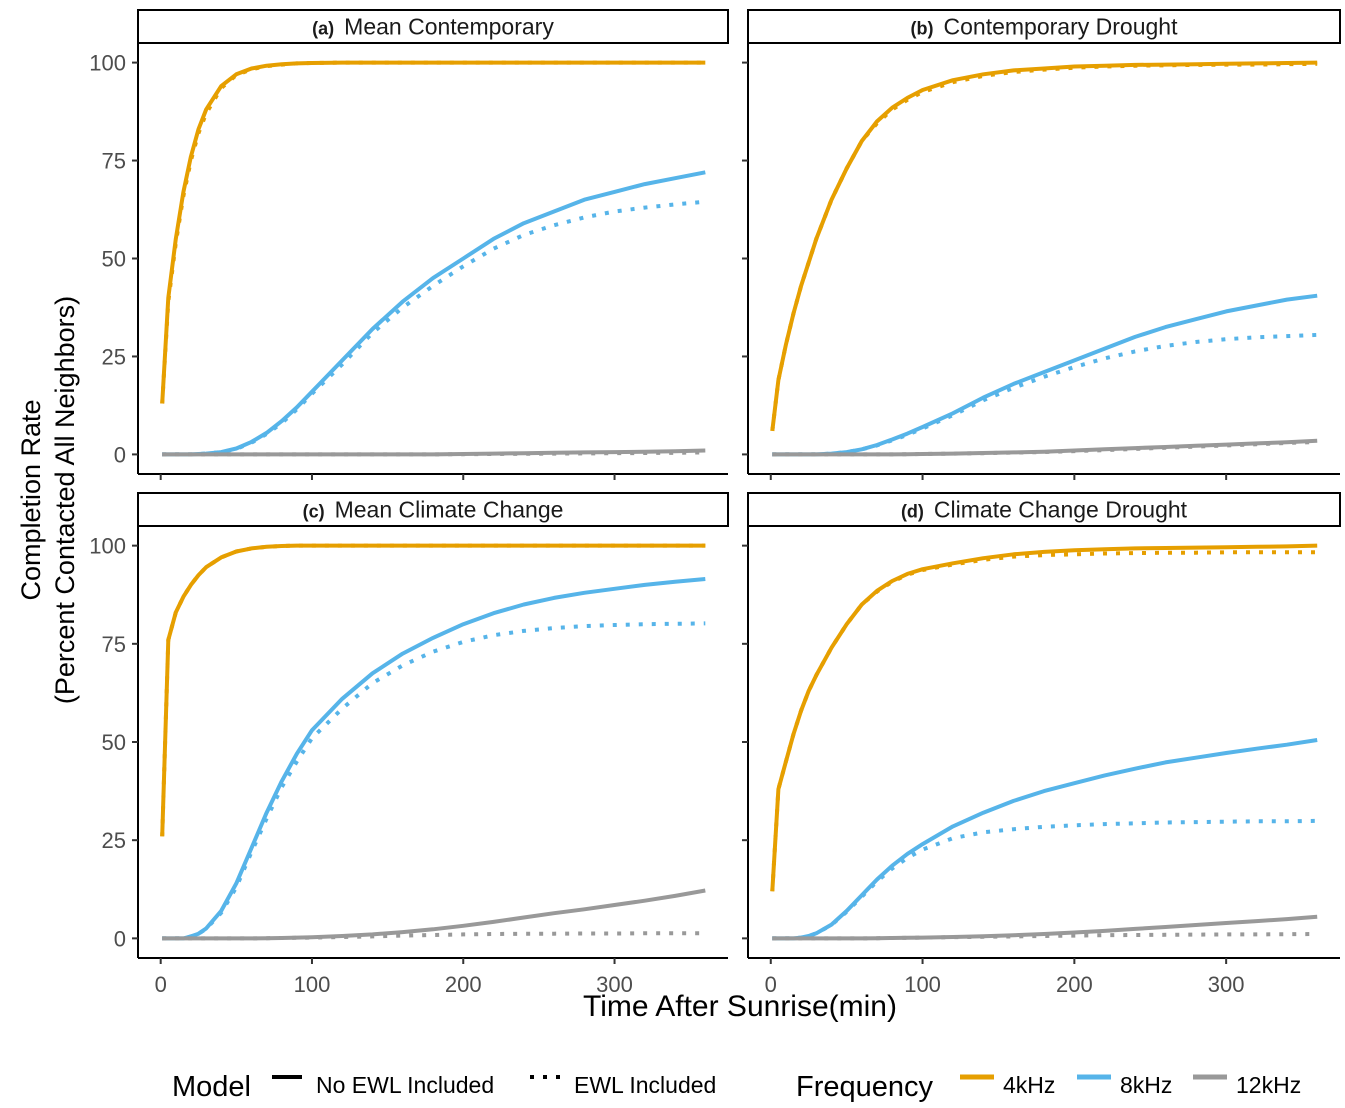 This screenshot has width=1345, height=1108. What do you see at coordinates (434, 936) in the screenshot?
I see `series-line-12khz-ewl` at bounding box center [434, 936].